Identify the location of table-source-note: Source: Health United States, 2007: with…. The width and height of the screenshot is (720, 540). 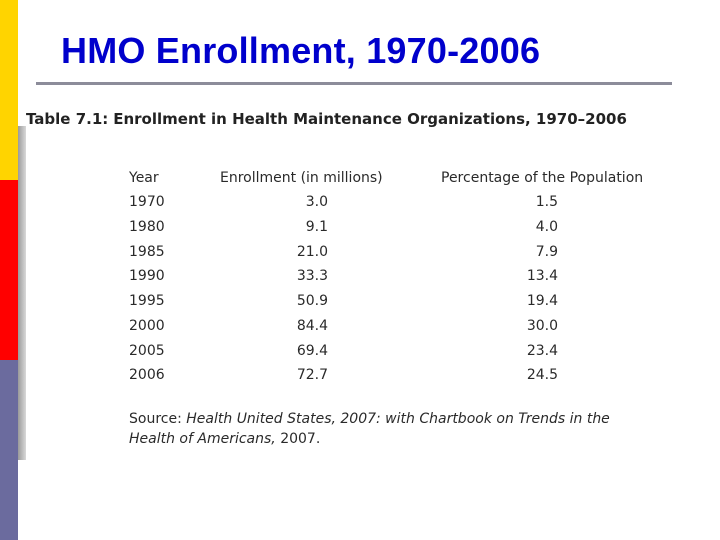
(394, 429).